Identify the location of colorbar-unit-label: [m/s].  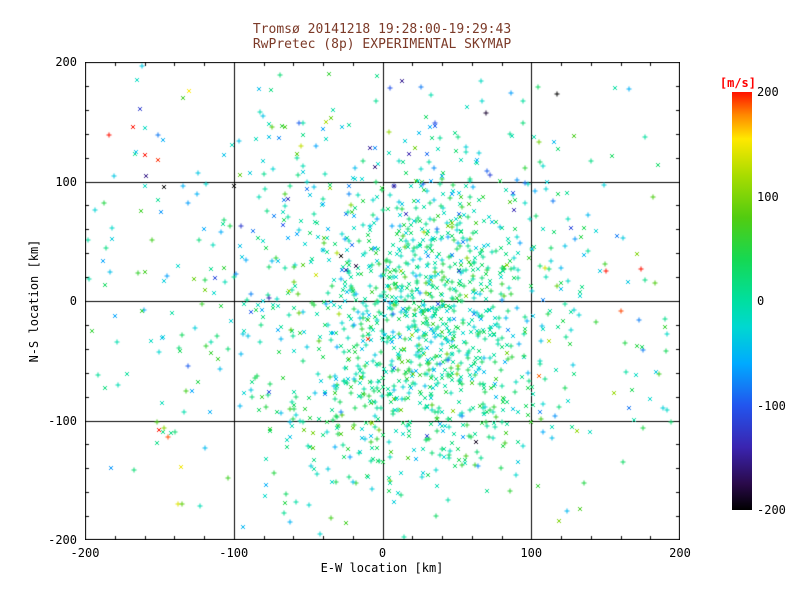
(737, 83).